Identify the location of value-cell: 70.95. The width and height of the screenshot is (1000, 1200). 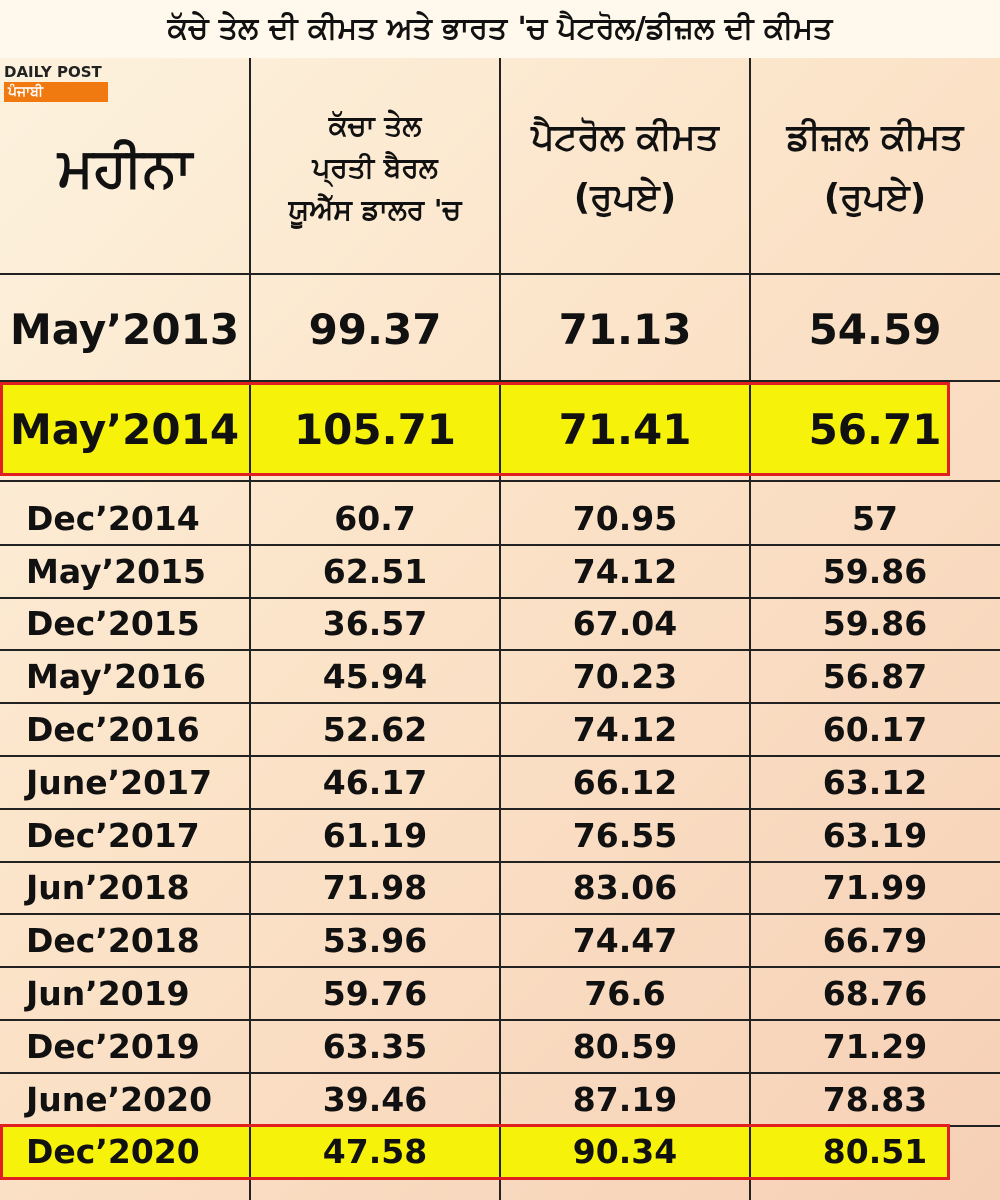
(625, 518).